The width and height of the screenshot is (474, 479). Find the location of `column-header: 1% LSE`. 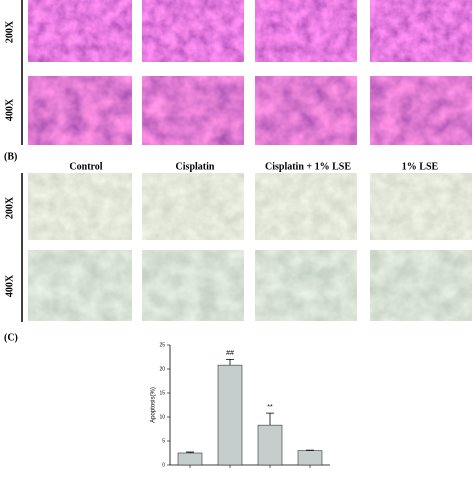

column-header: 1% LSE is located at coordinates (420, 166).